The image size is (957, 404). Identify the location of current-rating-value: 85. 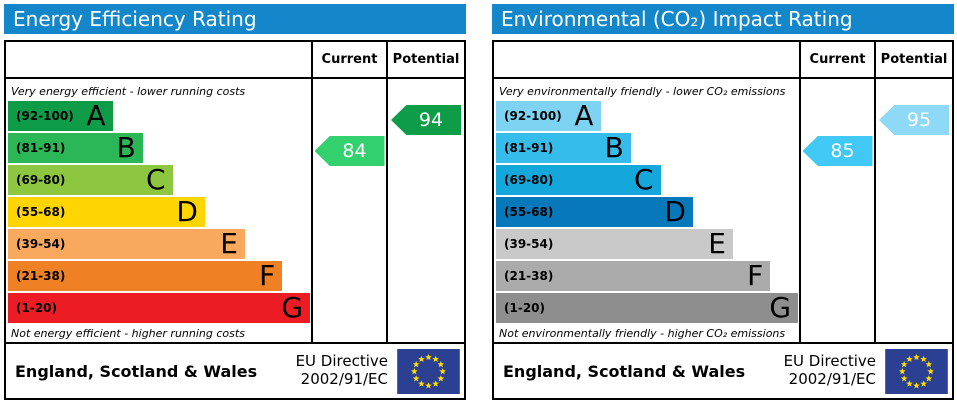
(842, 151).